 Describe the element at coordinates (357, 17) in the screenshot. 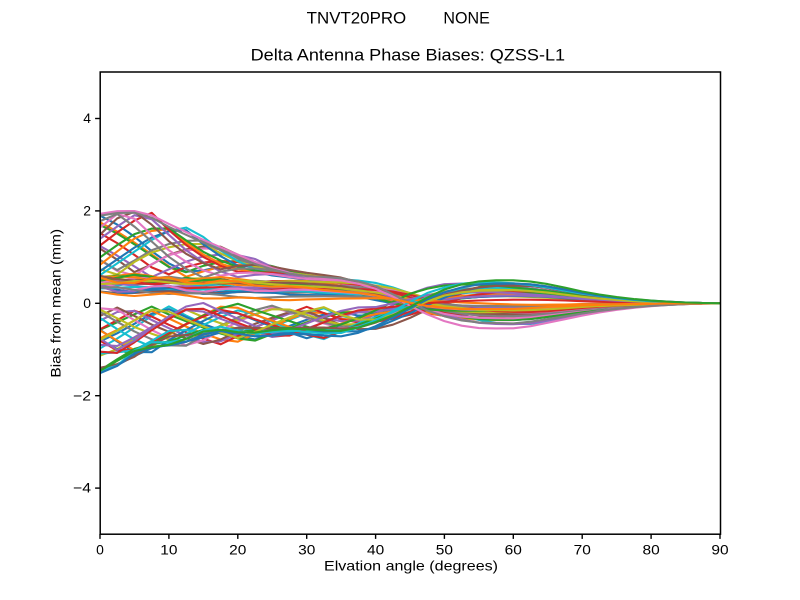

I see `svg-text: TNVT20PRO` at that location.